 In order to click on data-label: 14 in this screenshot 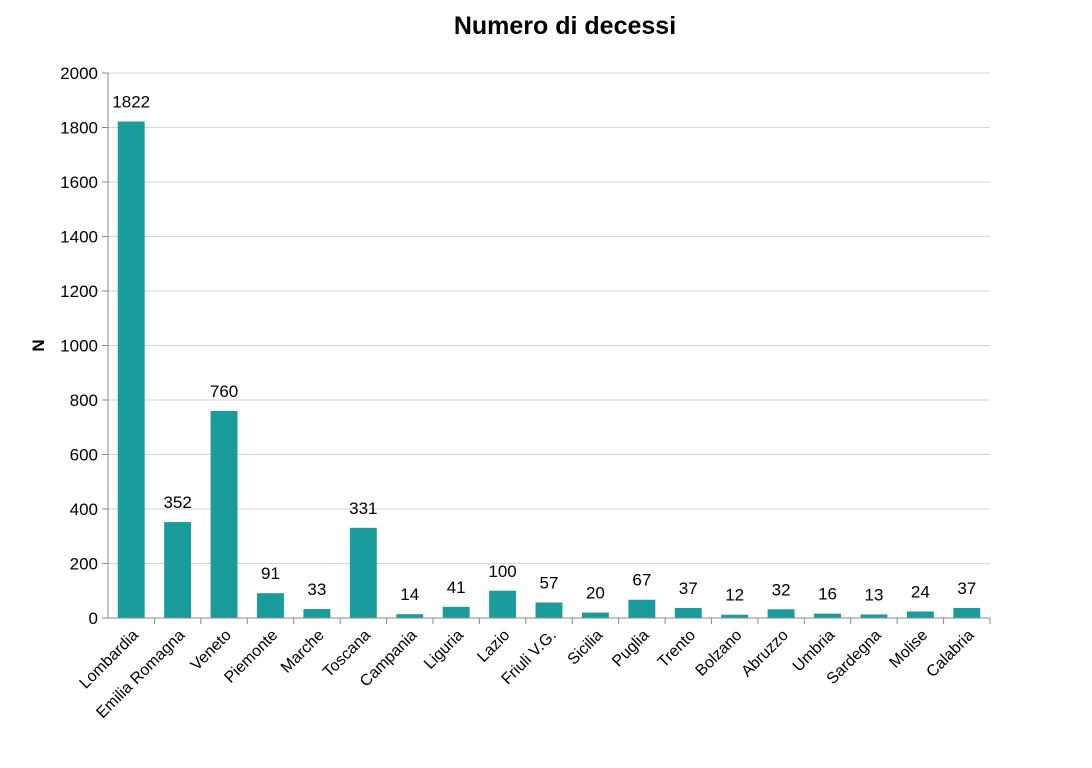, I will do `click(409, 594)`.